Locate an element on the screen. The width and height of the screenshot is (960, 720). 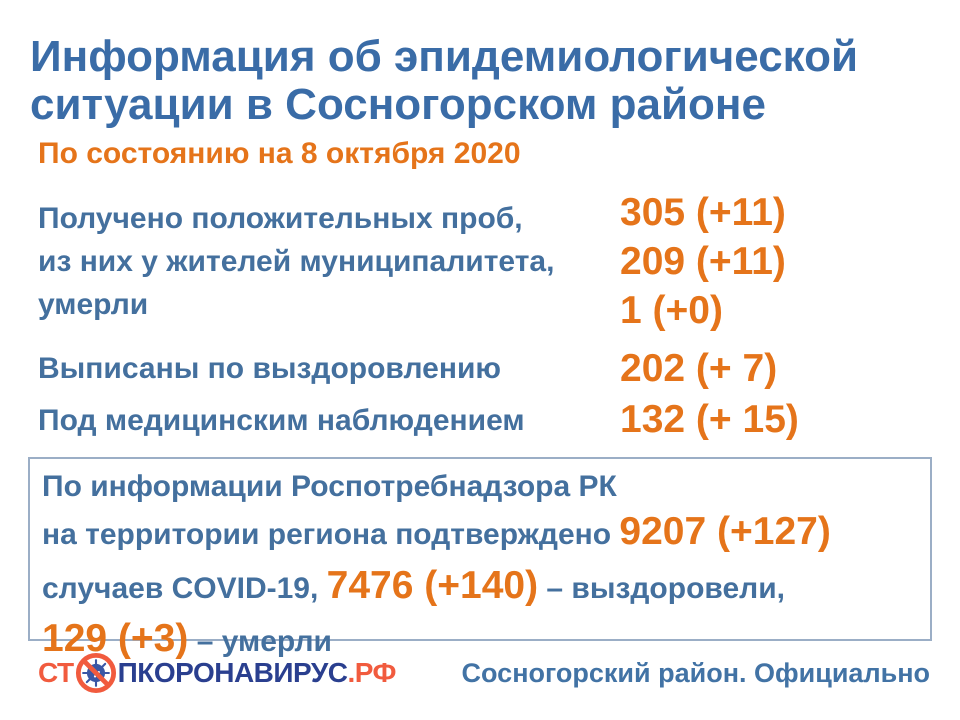
region-deaths-value: 129 (+3) is located at coordinates (115, 638).